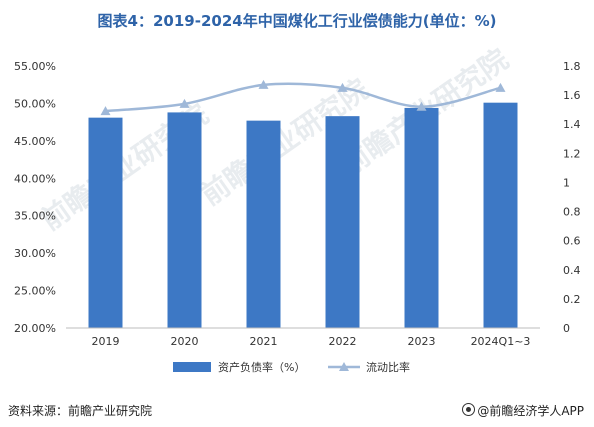  I want to click on y-left-tick-label: 20.00%, so click(35, 328).